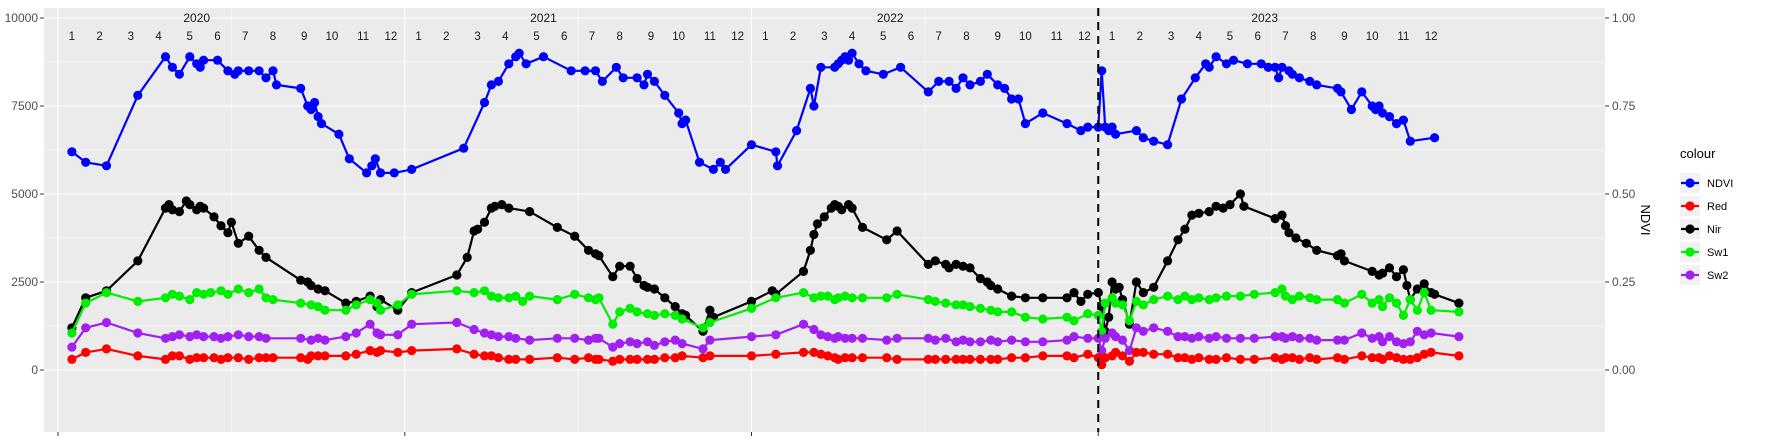 This screenshot has width=1773, height=442. Describe the element at coordinates (793, 37) in the screenshot. I see `month-label: 2` at that location.